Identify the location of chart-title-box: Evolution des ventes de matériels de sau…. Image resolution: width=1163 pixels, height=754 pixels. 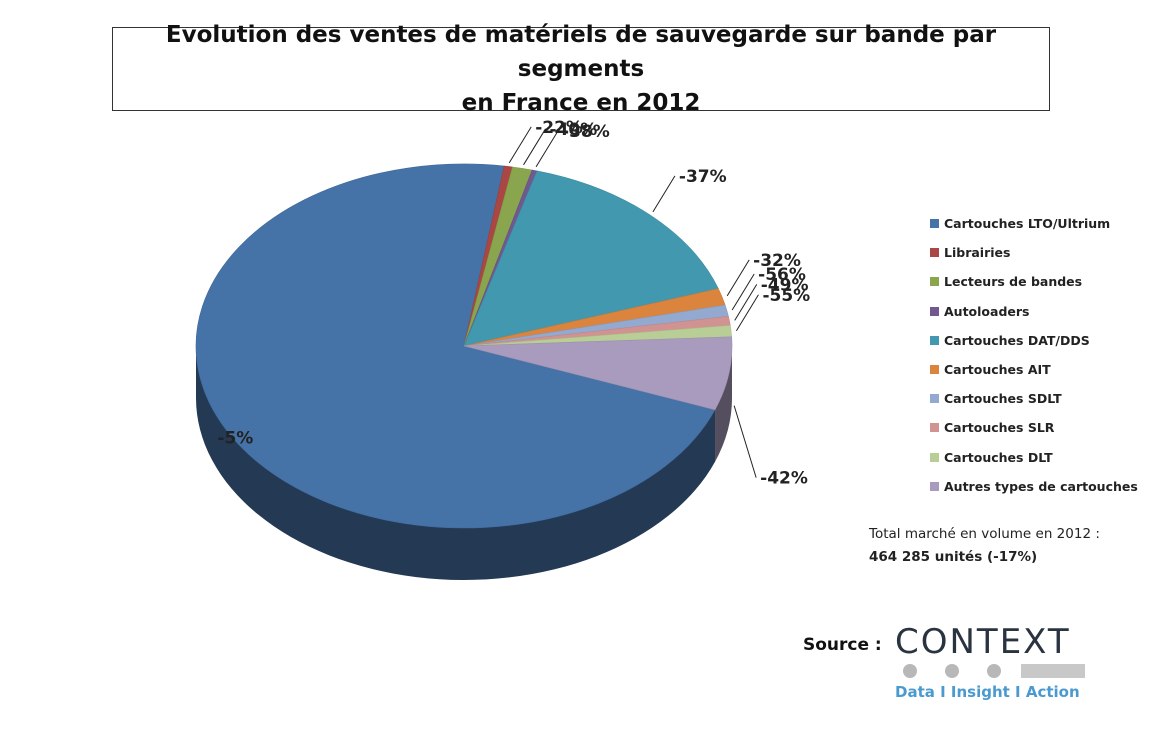
(581, 69).